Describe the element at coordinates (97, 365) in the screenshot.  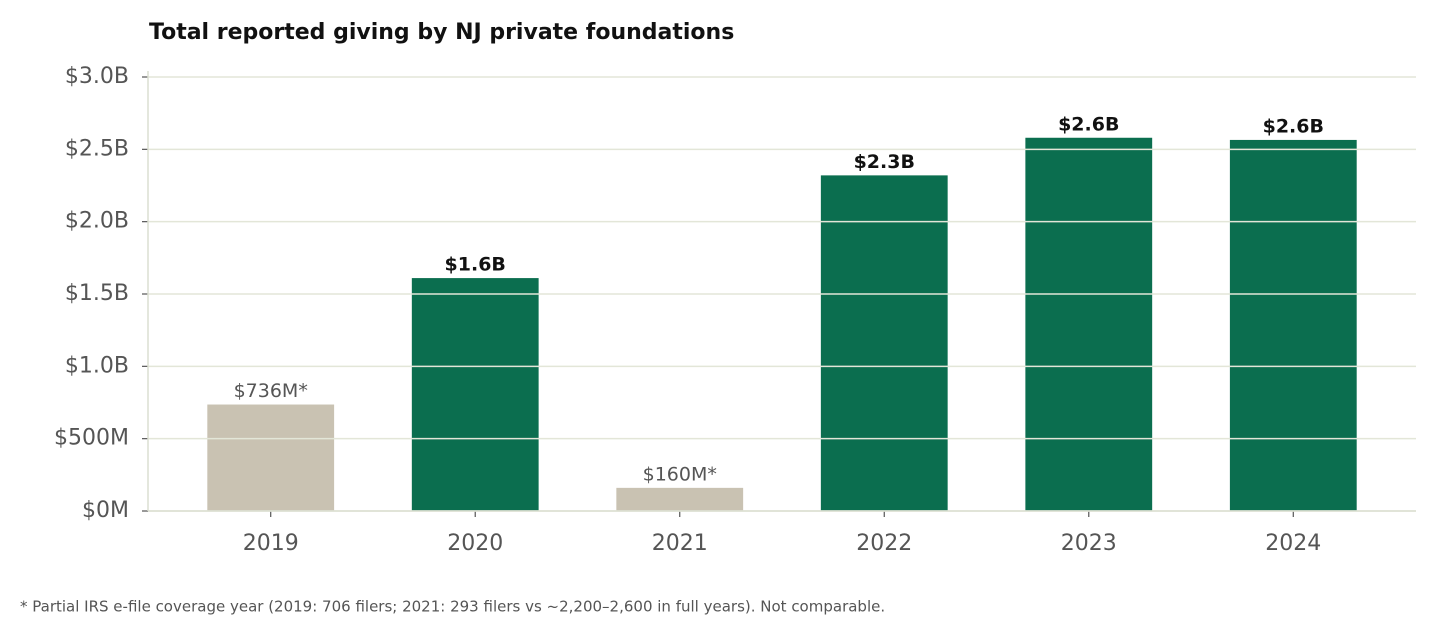
I see `y-tick-label: $1.0B` at that location.